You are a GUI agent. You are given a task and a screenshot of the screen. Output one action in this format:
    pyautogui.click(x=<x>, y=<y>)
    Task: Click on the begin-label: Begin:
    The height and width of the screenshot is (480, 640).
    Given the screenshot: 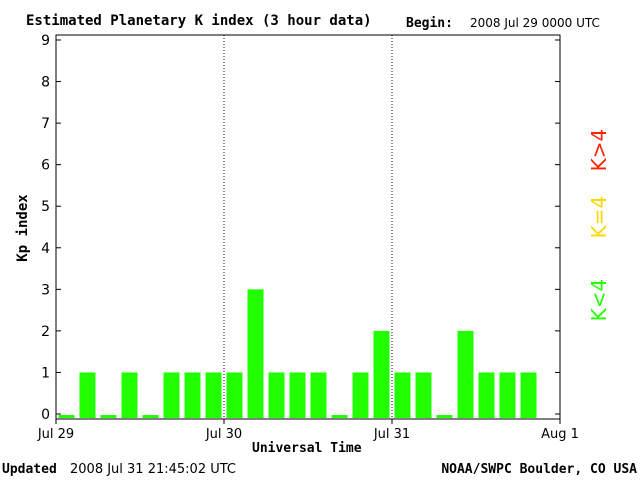 What is the action you would take?
    pyautogui.click(x=429, y=23)
    